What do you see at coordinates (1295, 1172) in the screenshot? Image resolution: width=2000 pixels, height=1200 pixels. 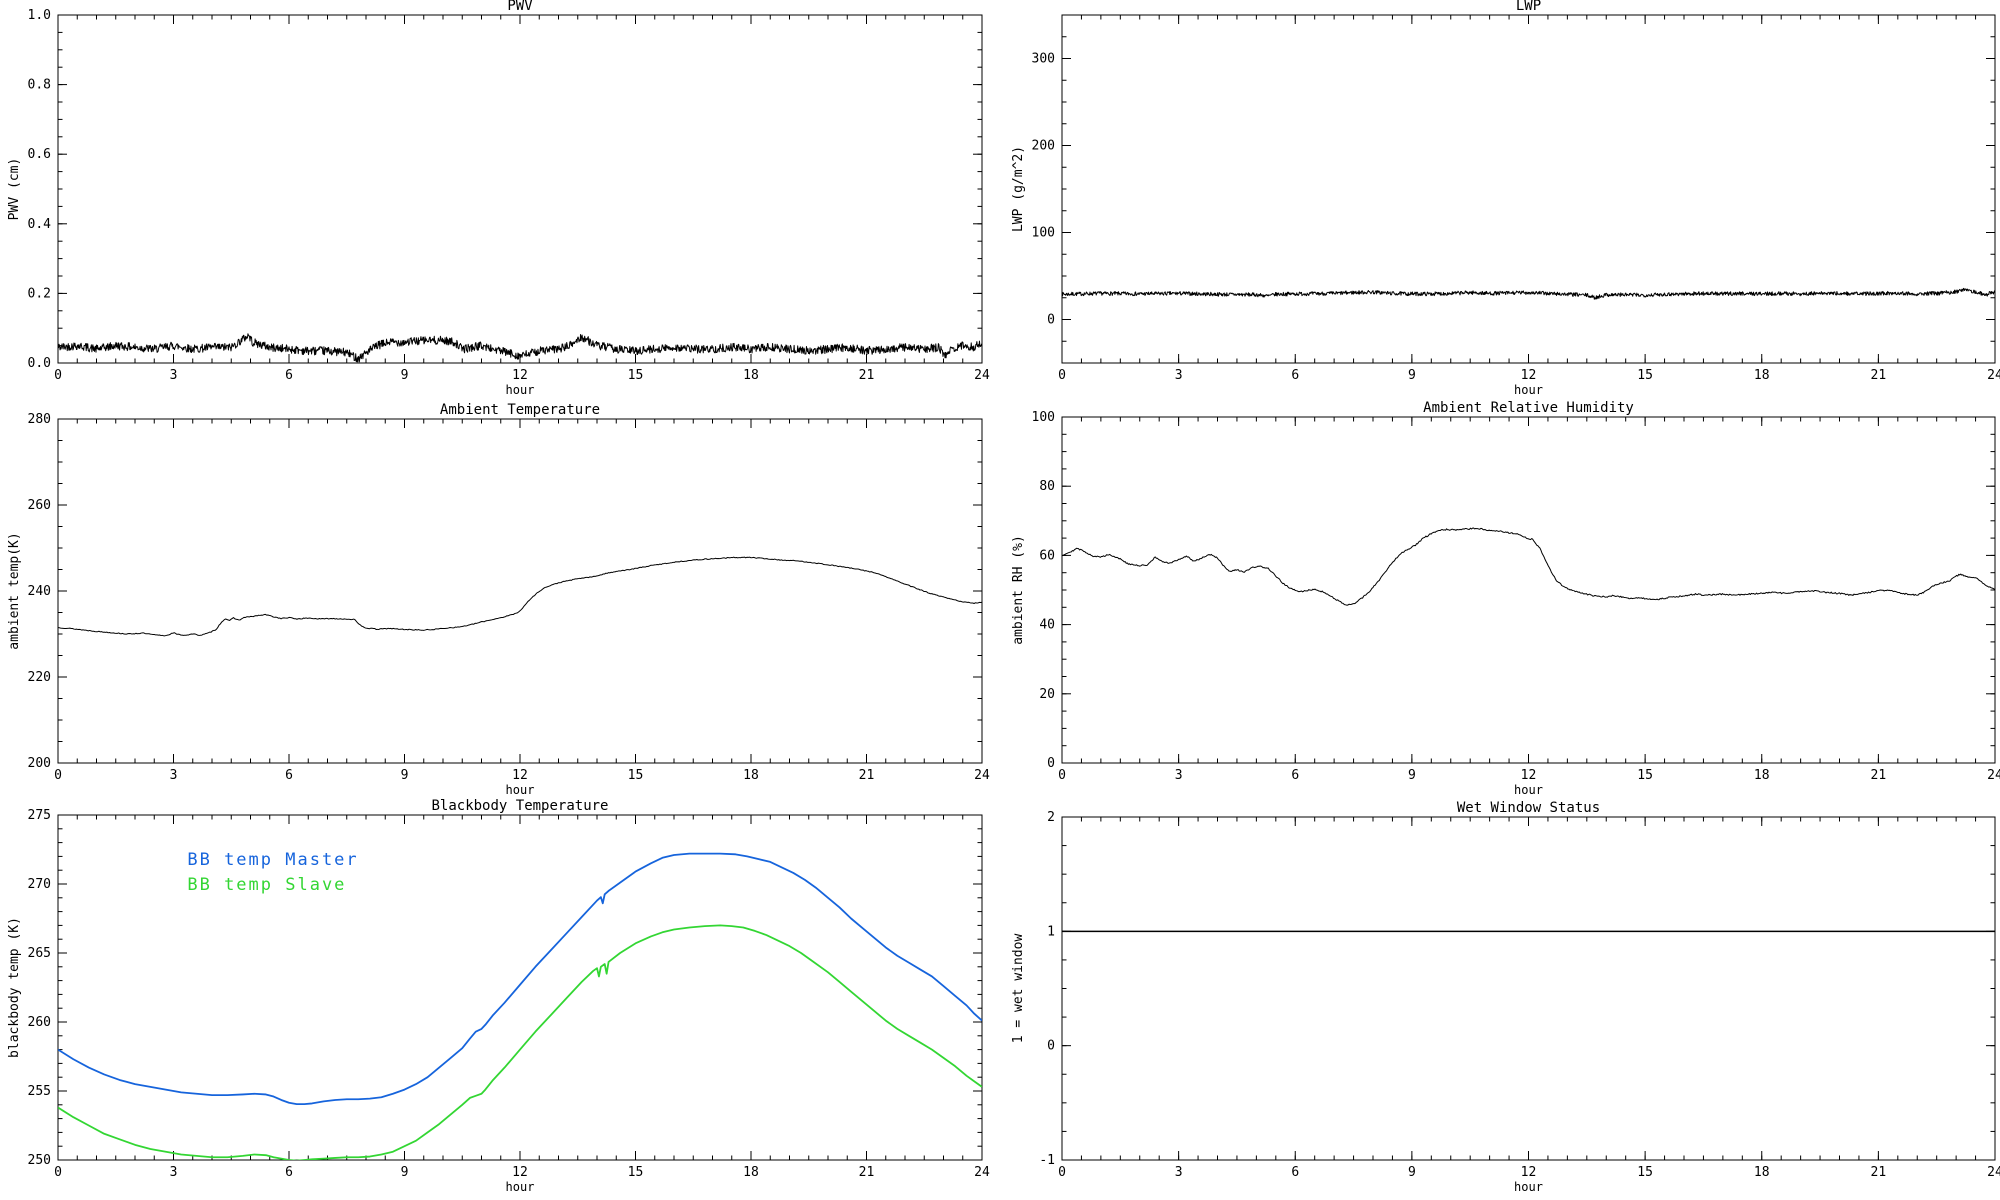 I see `wet-window-xtick-label: 6` at bounding box center [1295, 1172].